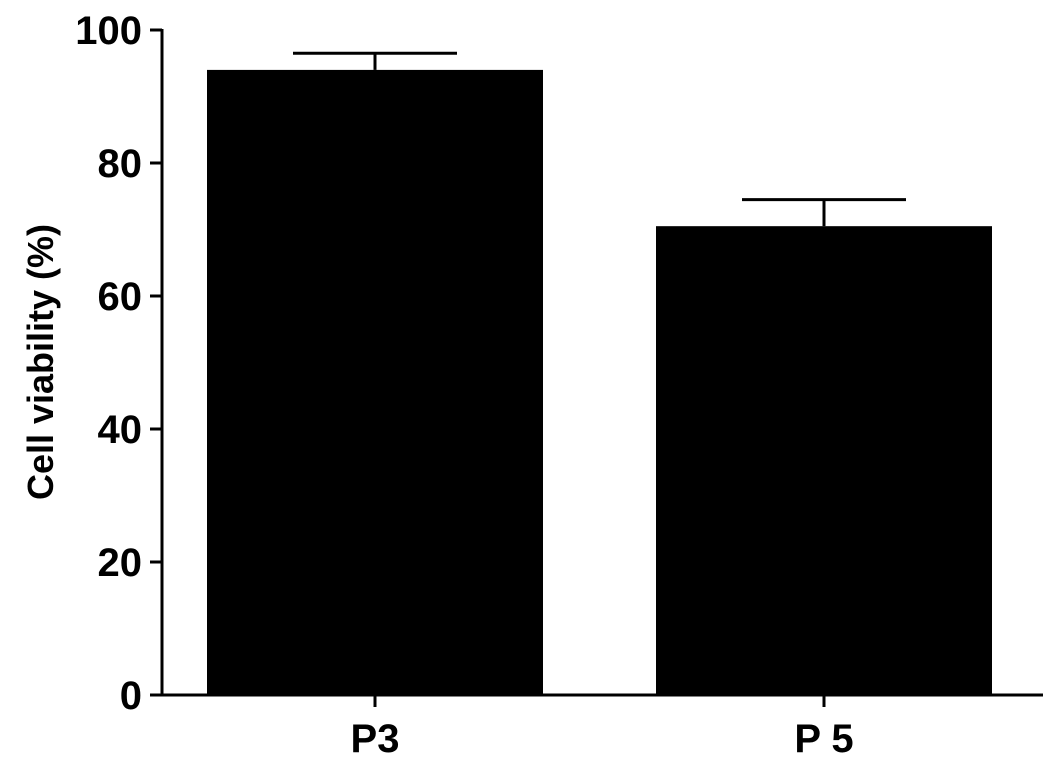 The image size is (1063, 762). Describe the element at coordinates (131, 696) in the screenshot. I see `y-tick-label: 0` at that location.